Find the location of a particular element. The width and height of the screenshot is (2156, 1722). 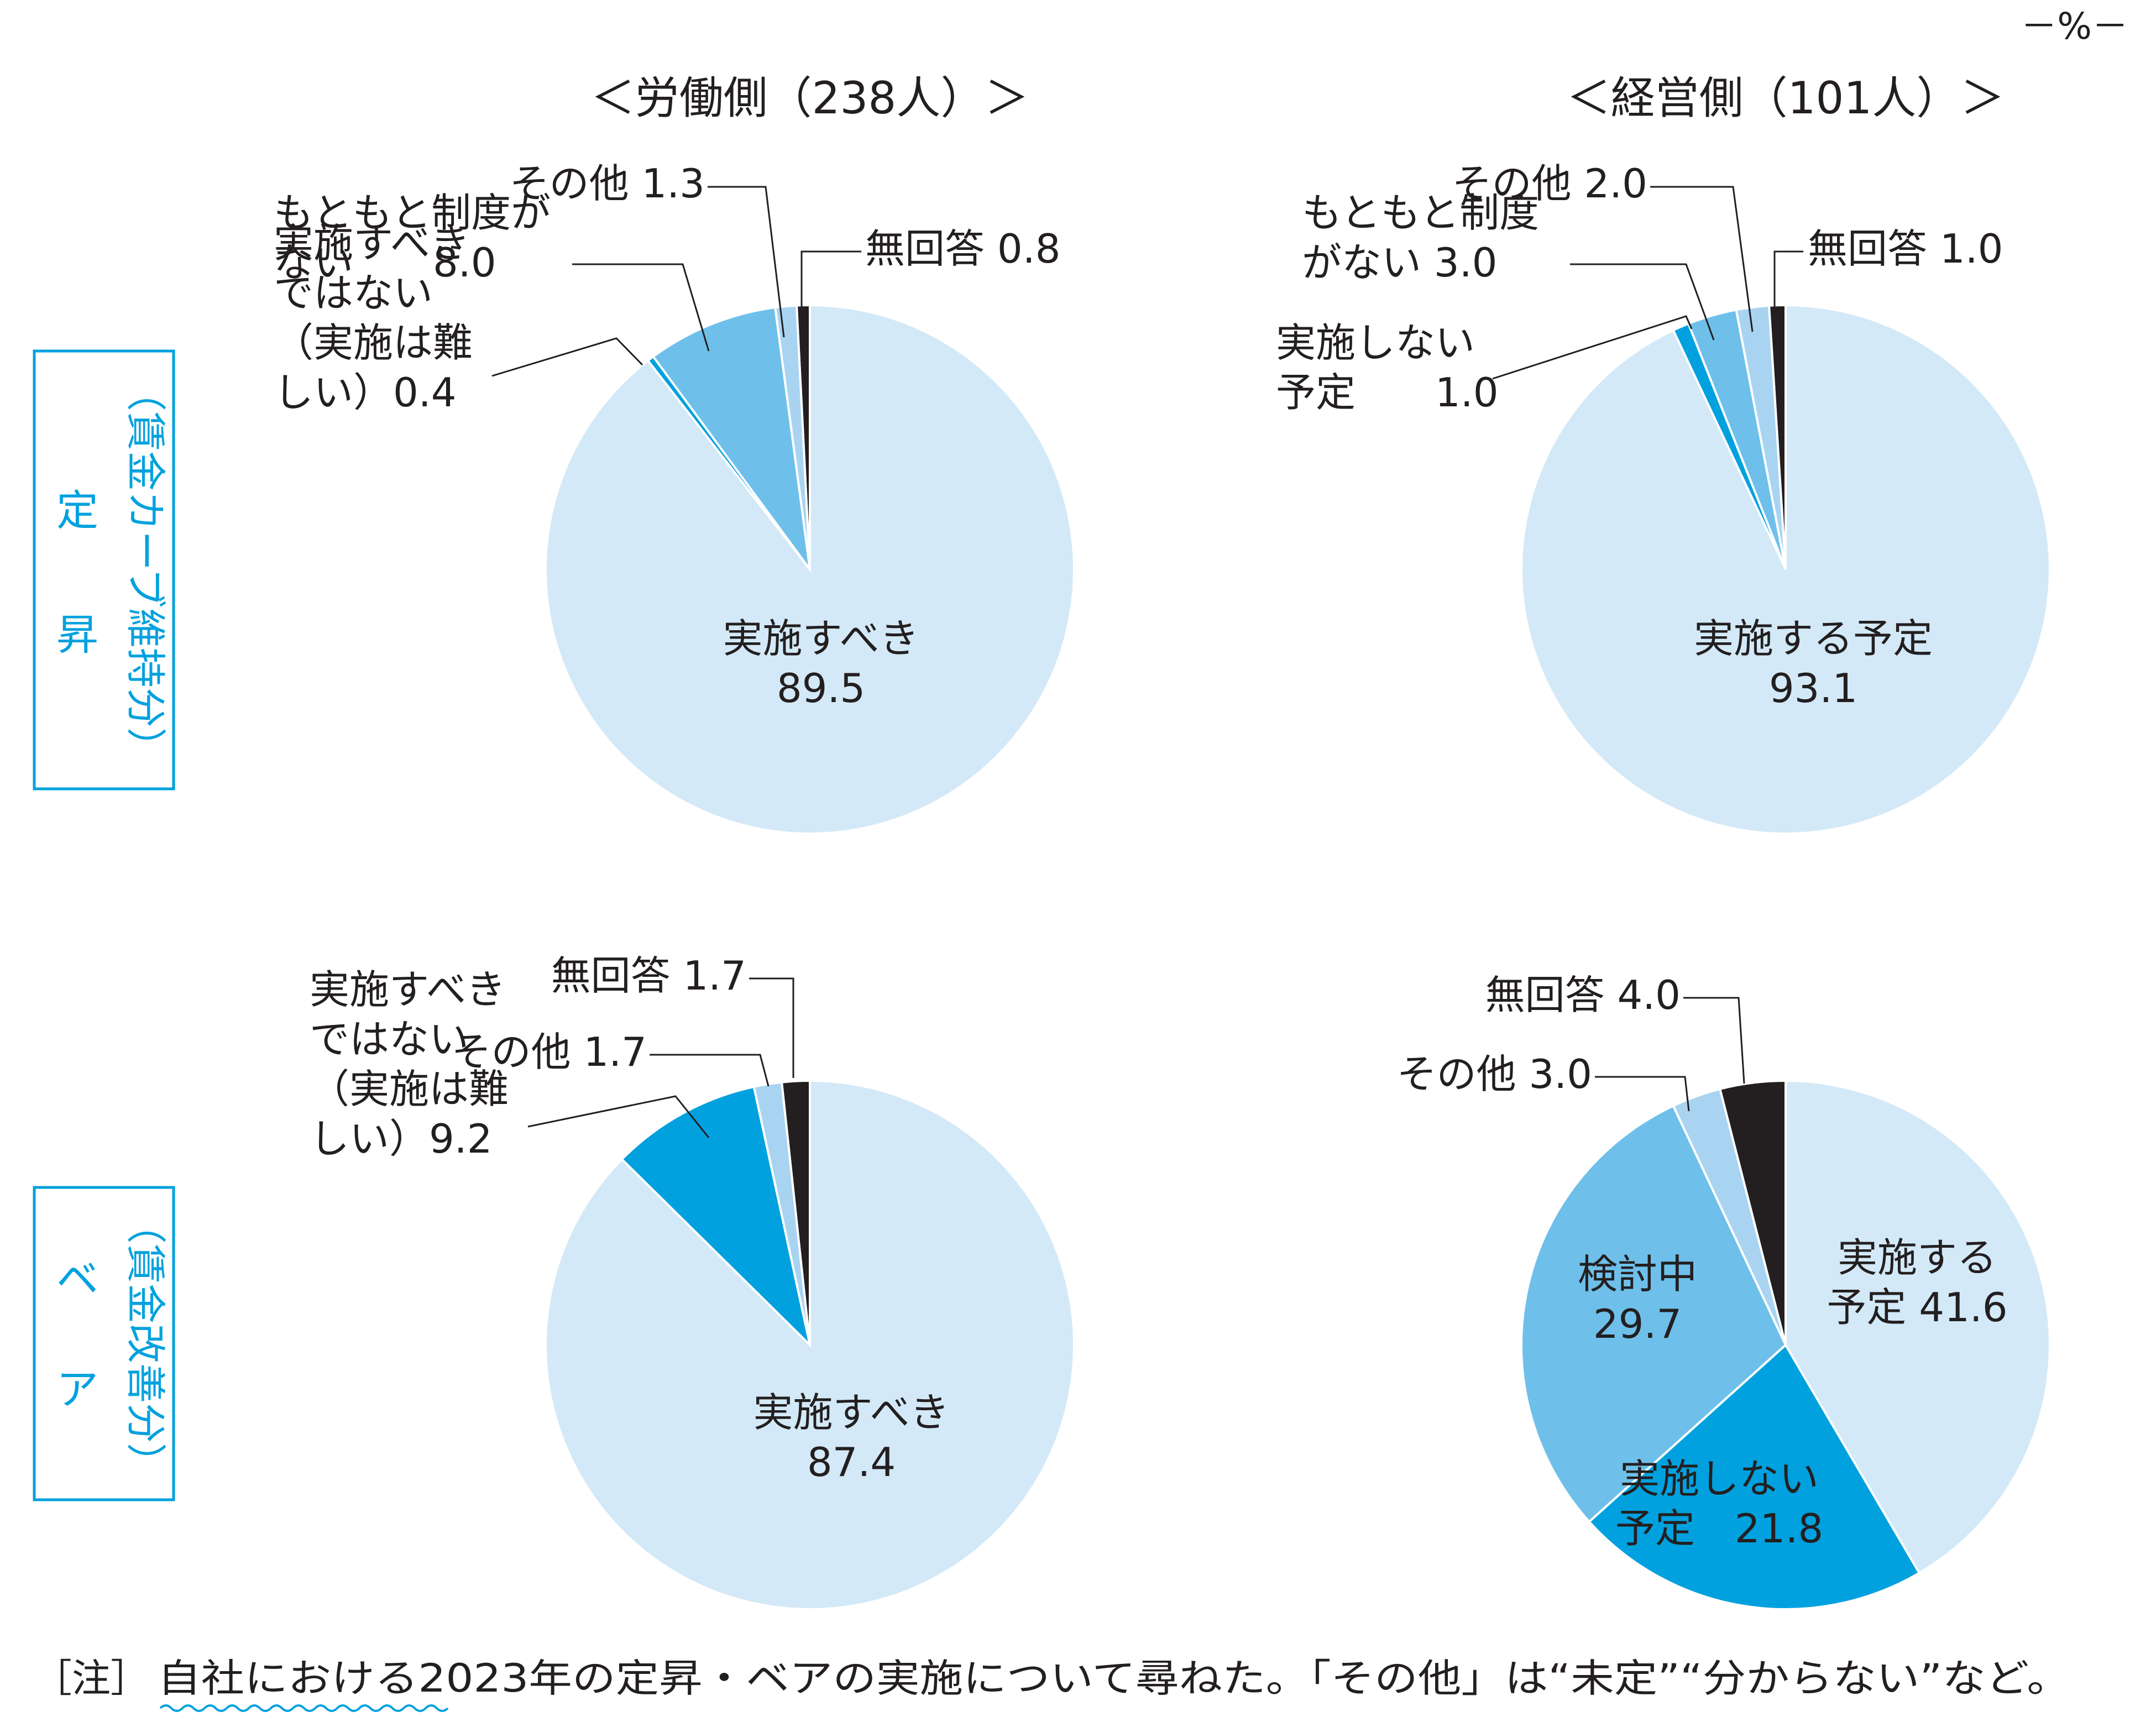

header-management: ＜経営側（101人）＞ is located at coordinates (1786, 98).